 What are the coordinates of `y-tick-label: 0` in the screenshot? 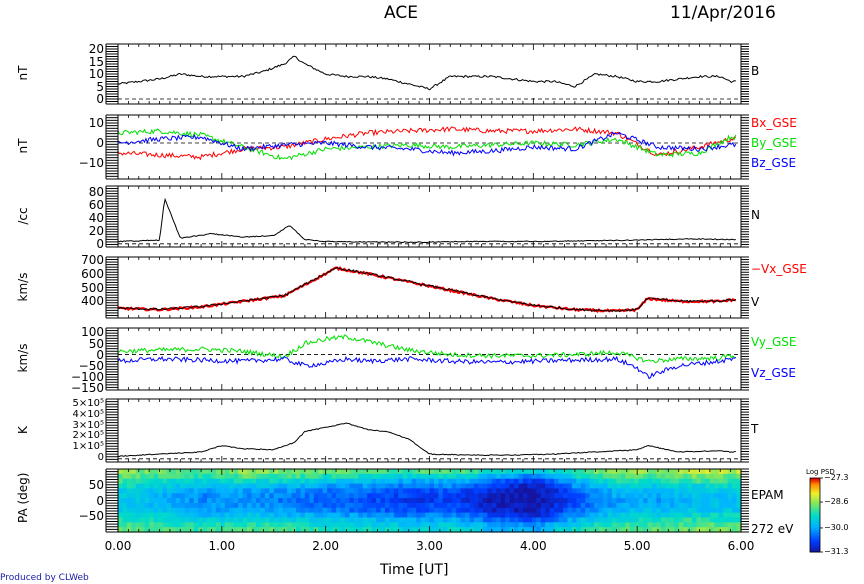 It's located at (100, 354).